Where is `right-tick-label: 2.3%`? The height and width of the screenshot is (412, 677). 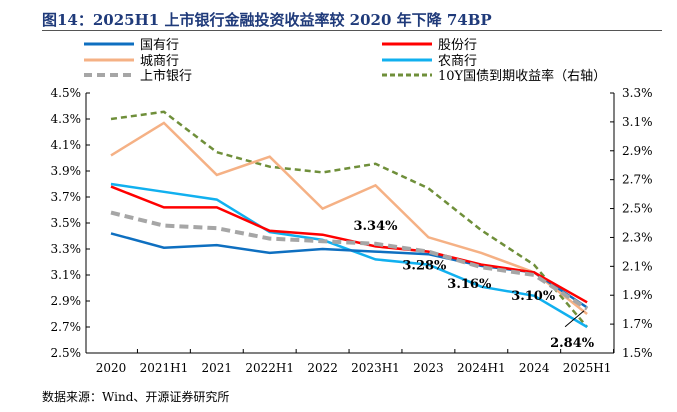
right-tick-label: 2.3% is located at coordinates (637, 237).